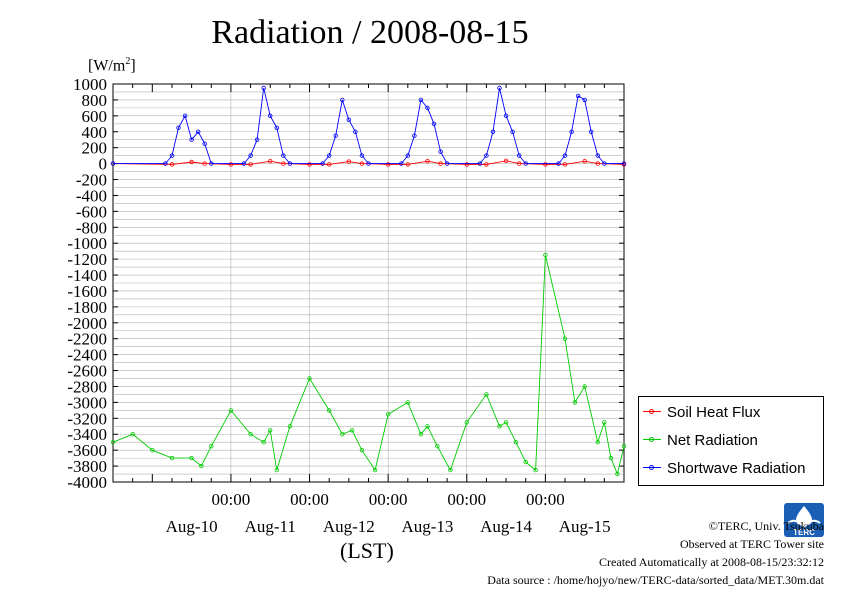 The image size is (842, 595). I want to click on y-tick-label: -2200, so click(87, 339).